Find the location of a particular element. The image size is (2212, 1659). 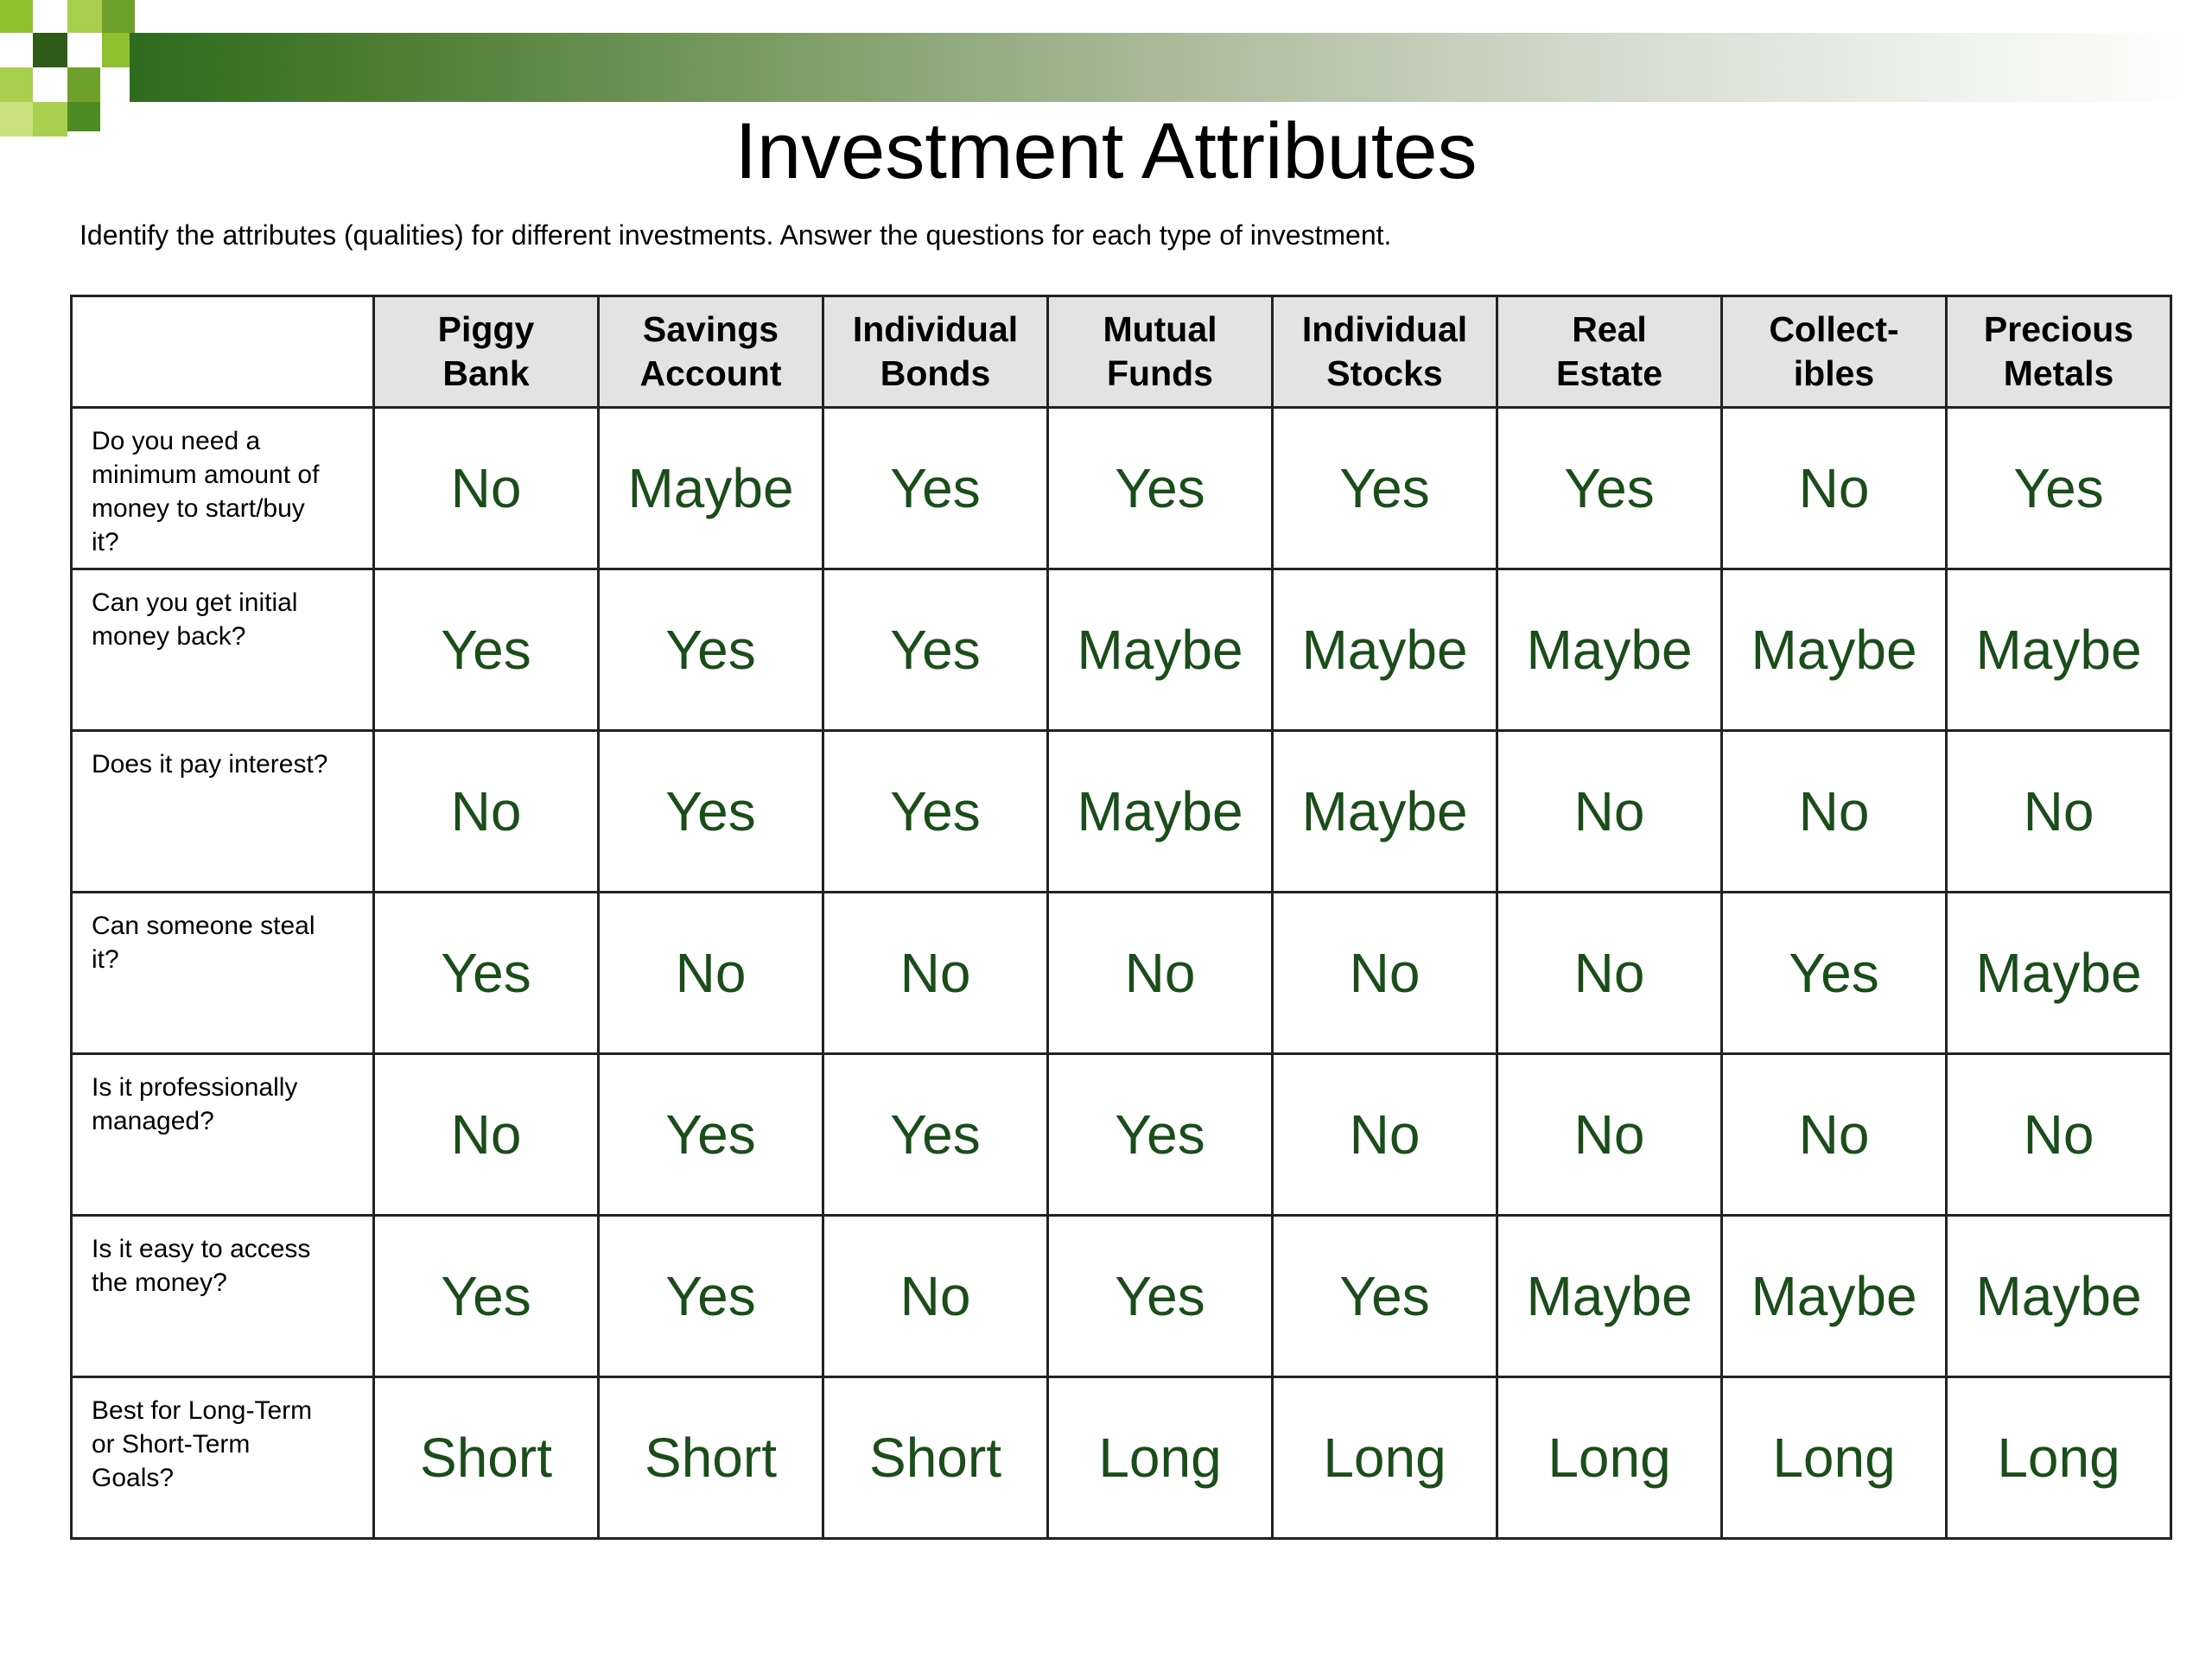

column-header-individual-bonds: Individual Bonds is located at coordinates (936, 352).